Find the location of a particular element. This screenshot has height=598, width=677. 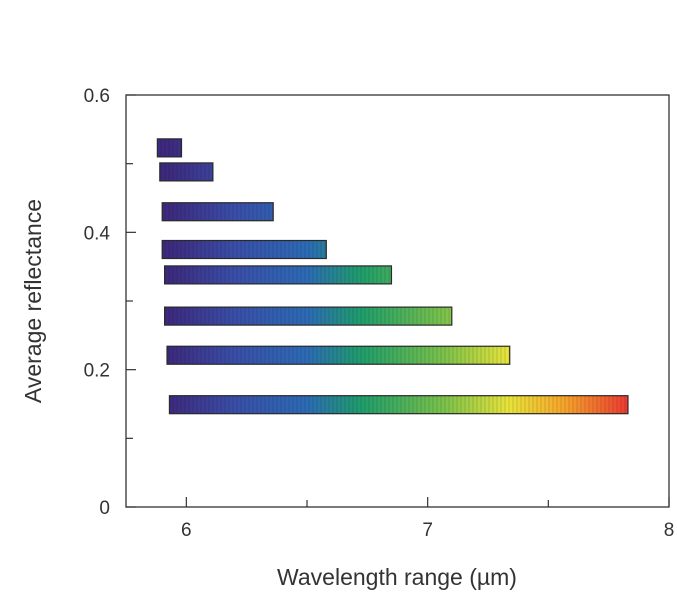

bar-6-texture is located at coordinates (308, 316).